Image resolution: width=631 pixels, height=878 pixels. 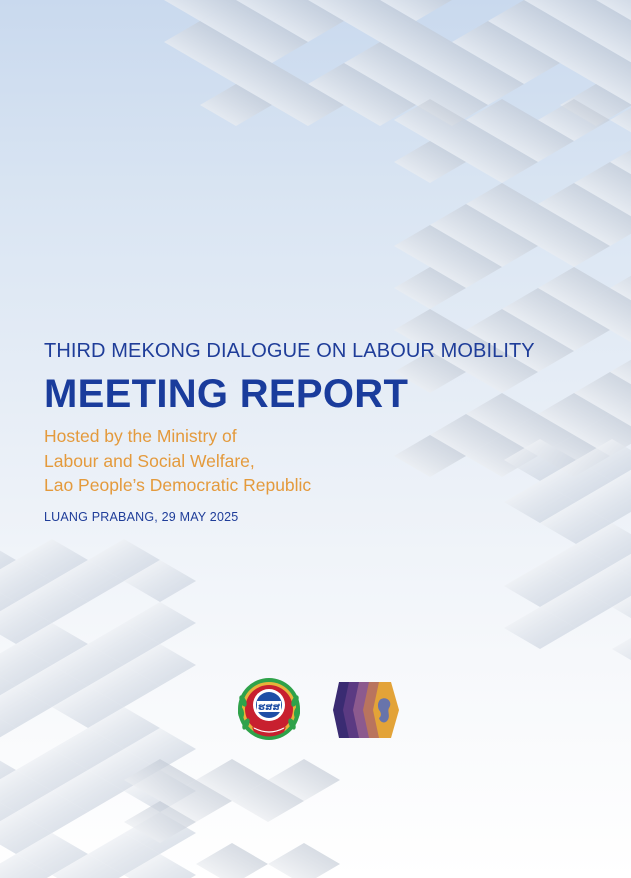 I want to click on report-title: MEETING REPORT, so click(x=226, y=394).